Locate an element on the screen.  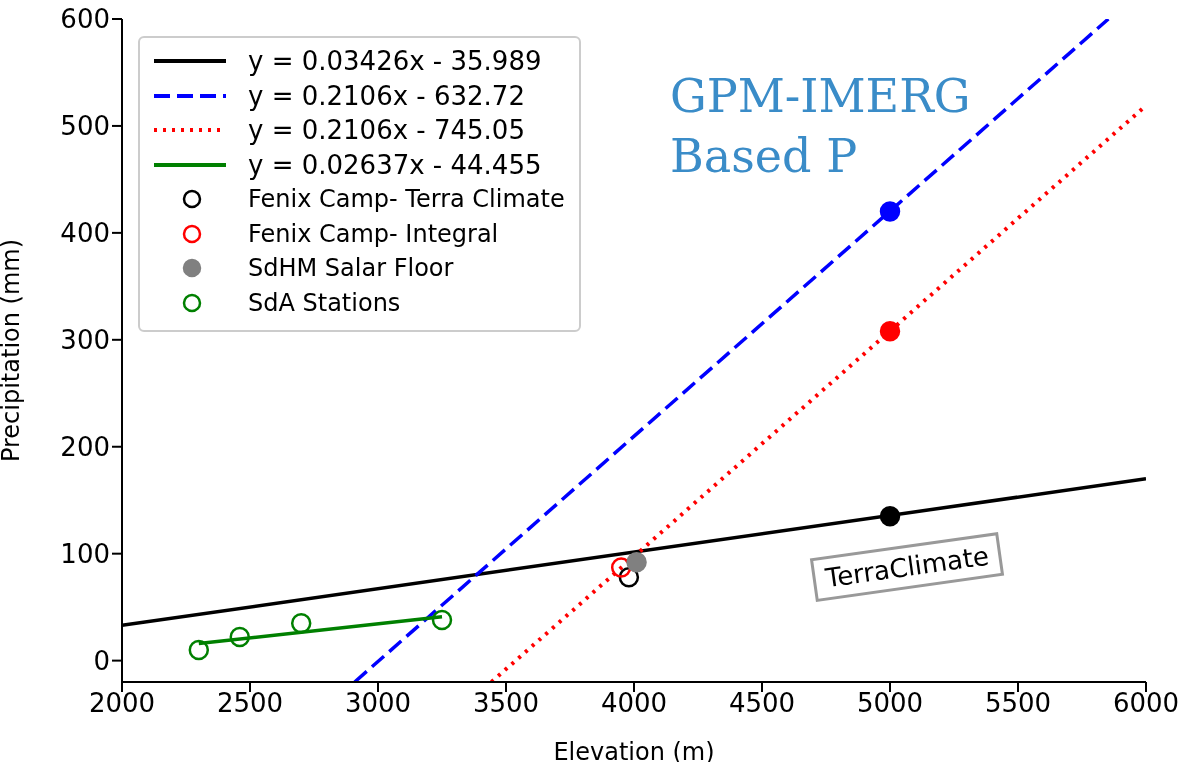
x-tick-label: 3000 is located at coordinates (378, 703).